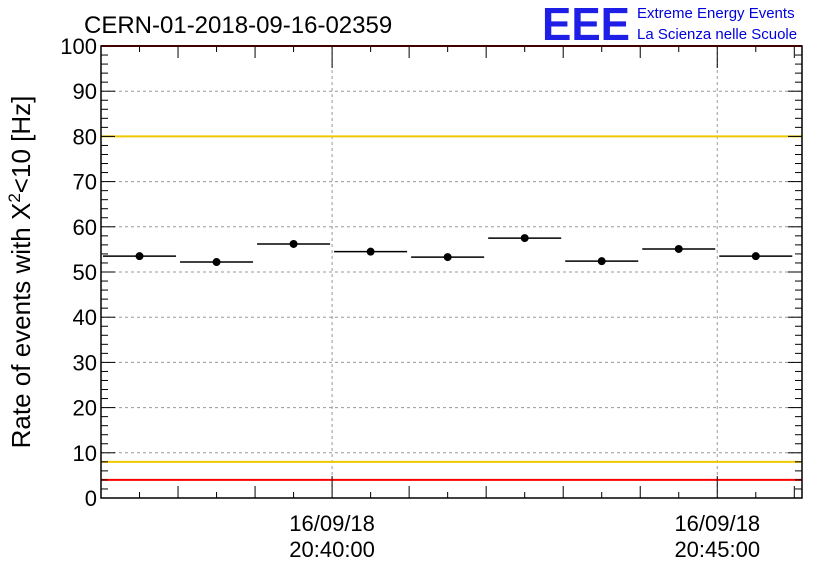  What do you see at coordinates (85, 182) in the screenshot?
I see `y-tick-label: 70` at bounding box center [85, 182].